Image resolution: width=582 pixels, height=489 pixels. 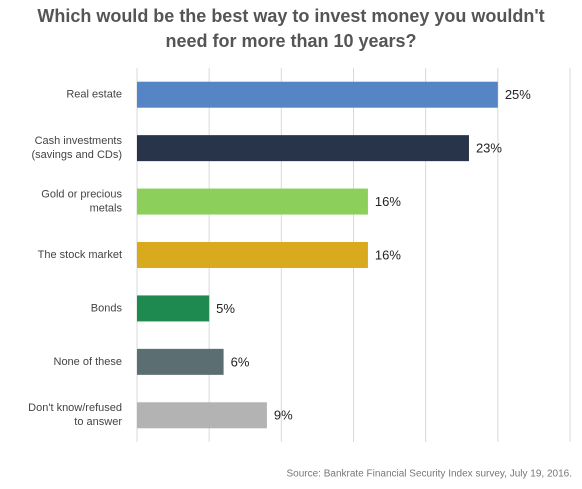 I want to click on category-label: Gold or precious, so click(x=81, y=194).